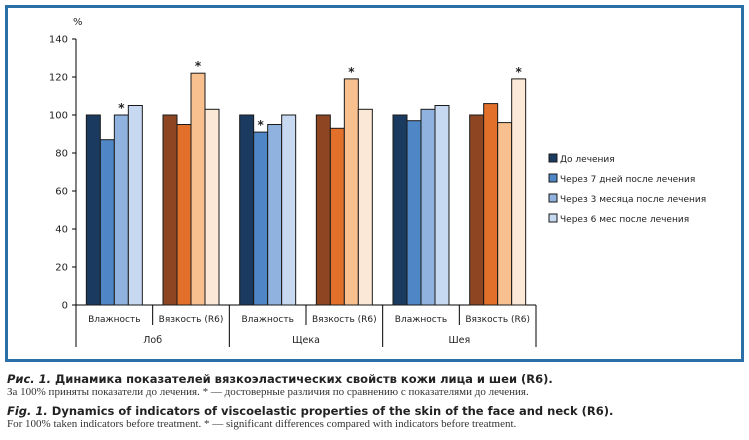 This screenshot has width=749, height=440. Describe the element at coordinates (29, 379) in the screenshot. I see `caption-ru-prefix: Рис. 1.` at that location.